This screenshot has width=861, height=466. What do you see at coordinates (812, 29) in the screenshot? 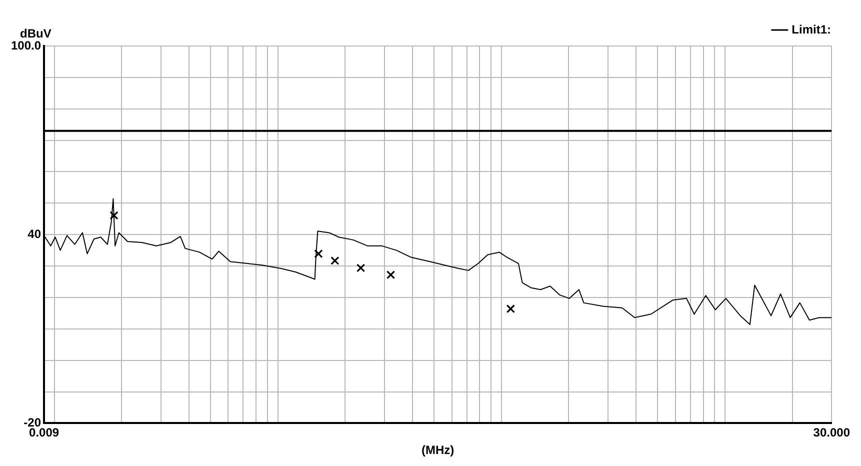
I see `legend-label: Limit1:` at bounding box center [812, 29].